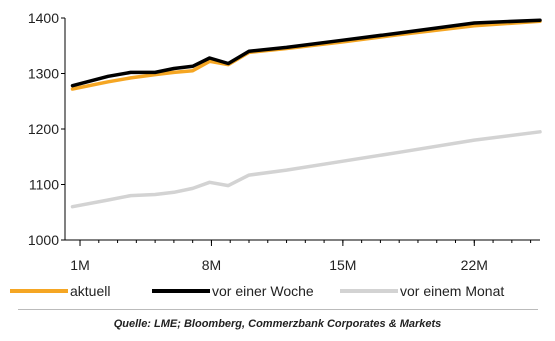 This screenshot has width=555, height=341. What do you see at coordinates (43, 74) in the screenshot?
I see `y-tick-label-1300: 1300` at bounding box center [43, 74].